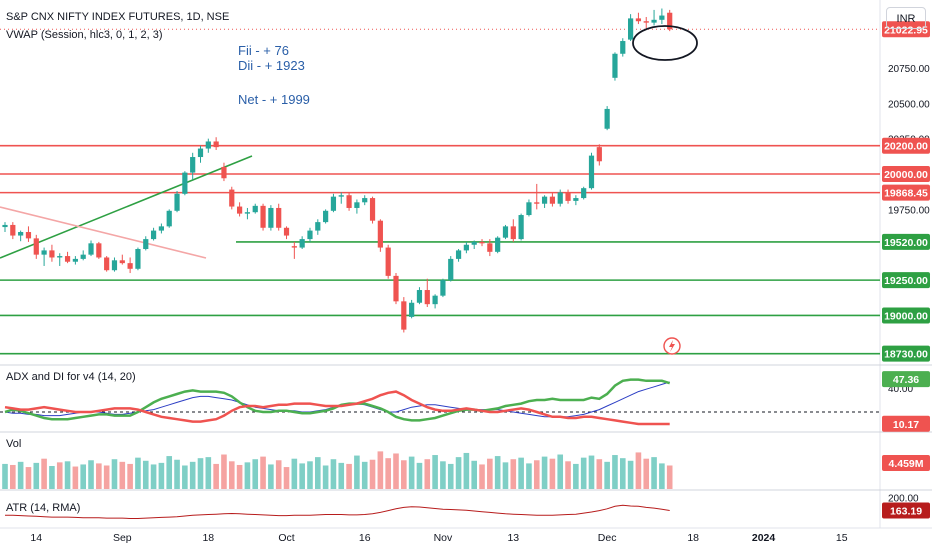 The height and width of the screenshot is (550, 932). Describe the element at coordinates (903, 498) in the screenshot. I see `atr-tick-label: 200.00` at that location.